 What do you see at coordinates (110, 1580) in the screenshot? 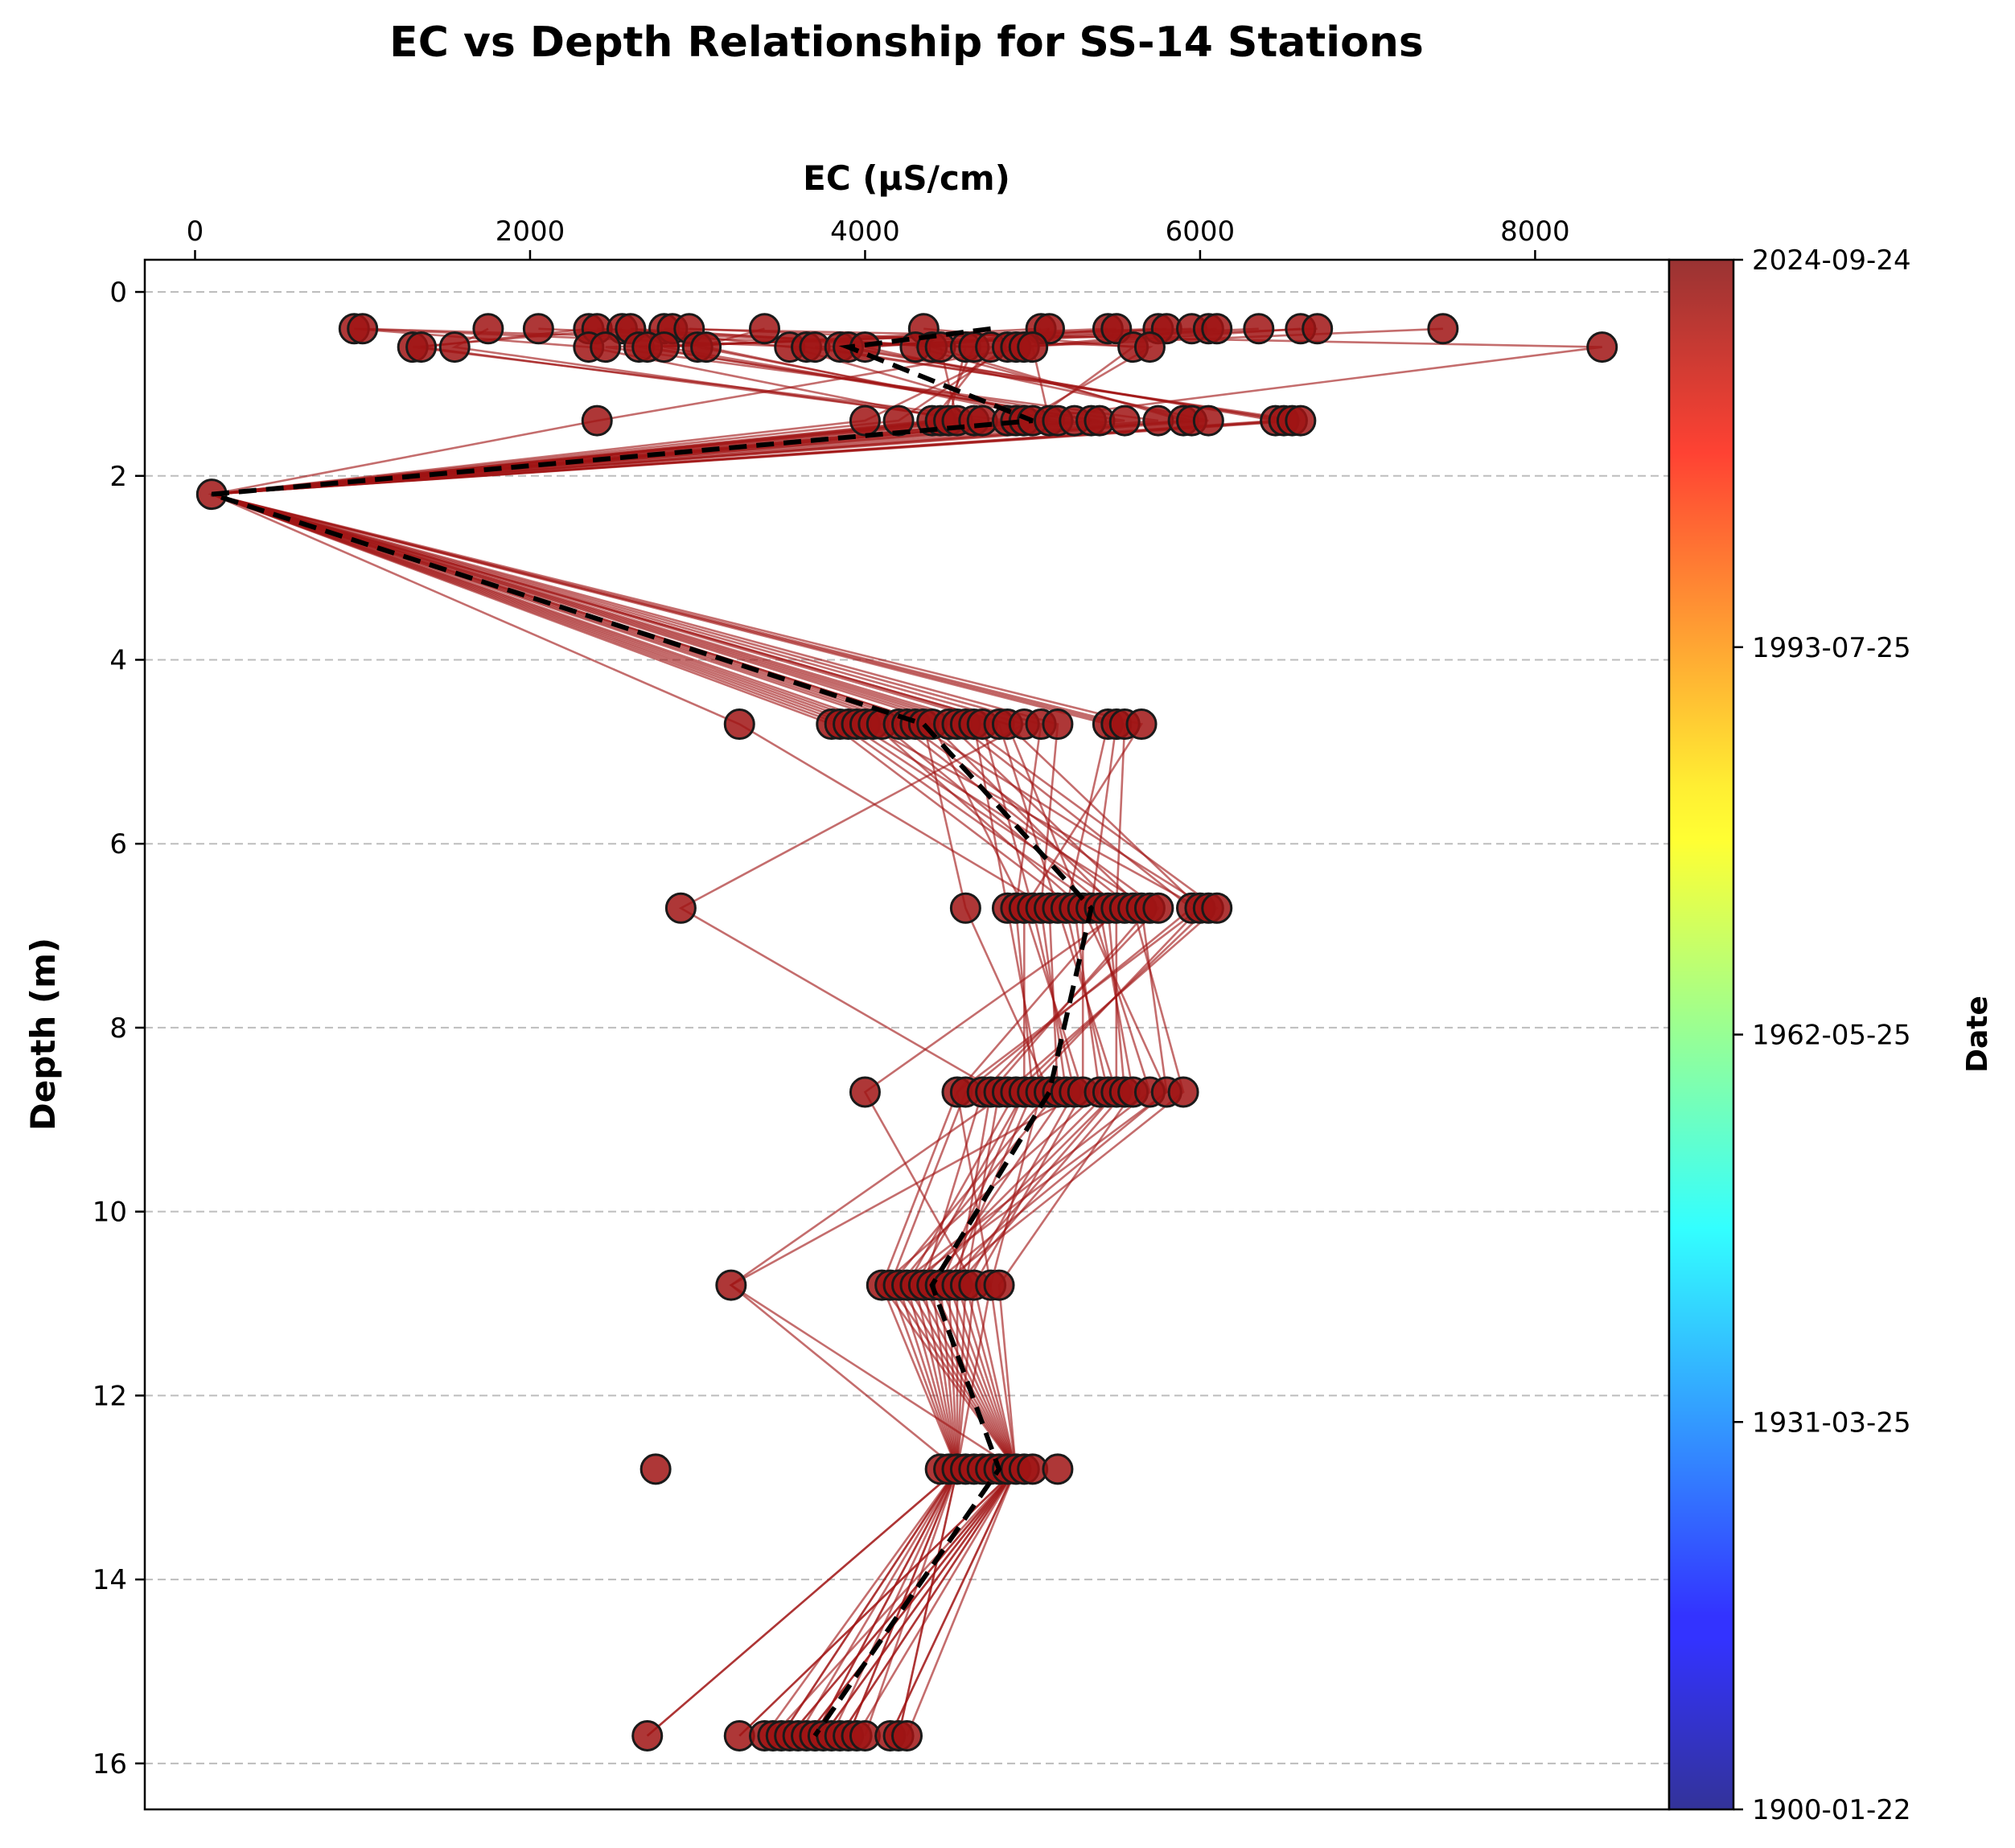
I see `y-tick-label: 14` at bounding box center [110, 1580].